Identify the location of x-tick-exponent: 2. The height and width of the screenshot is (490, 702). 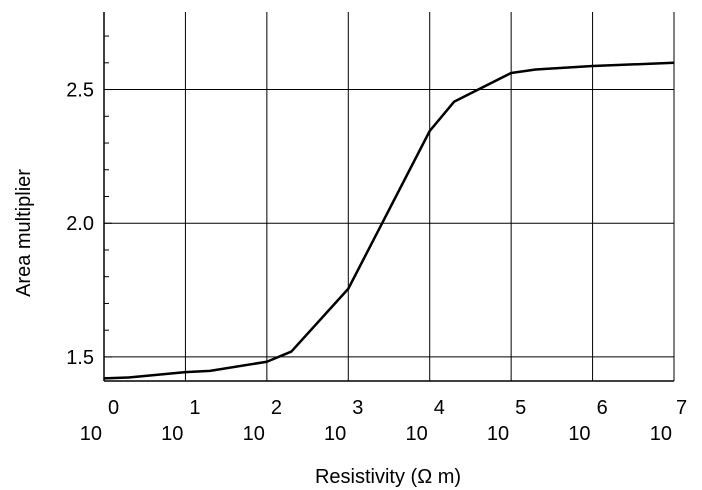
(276, 408).